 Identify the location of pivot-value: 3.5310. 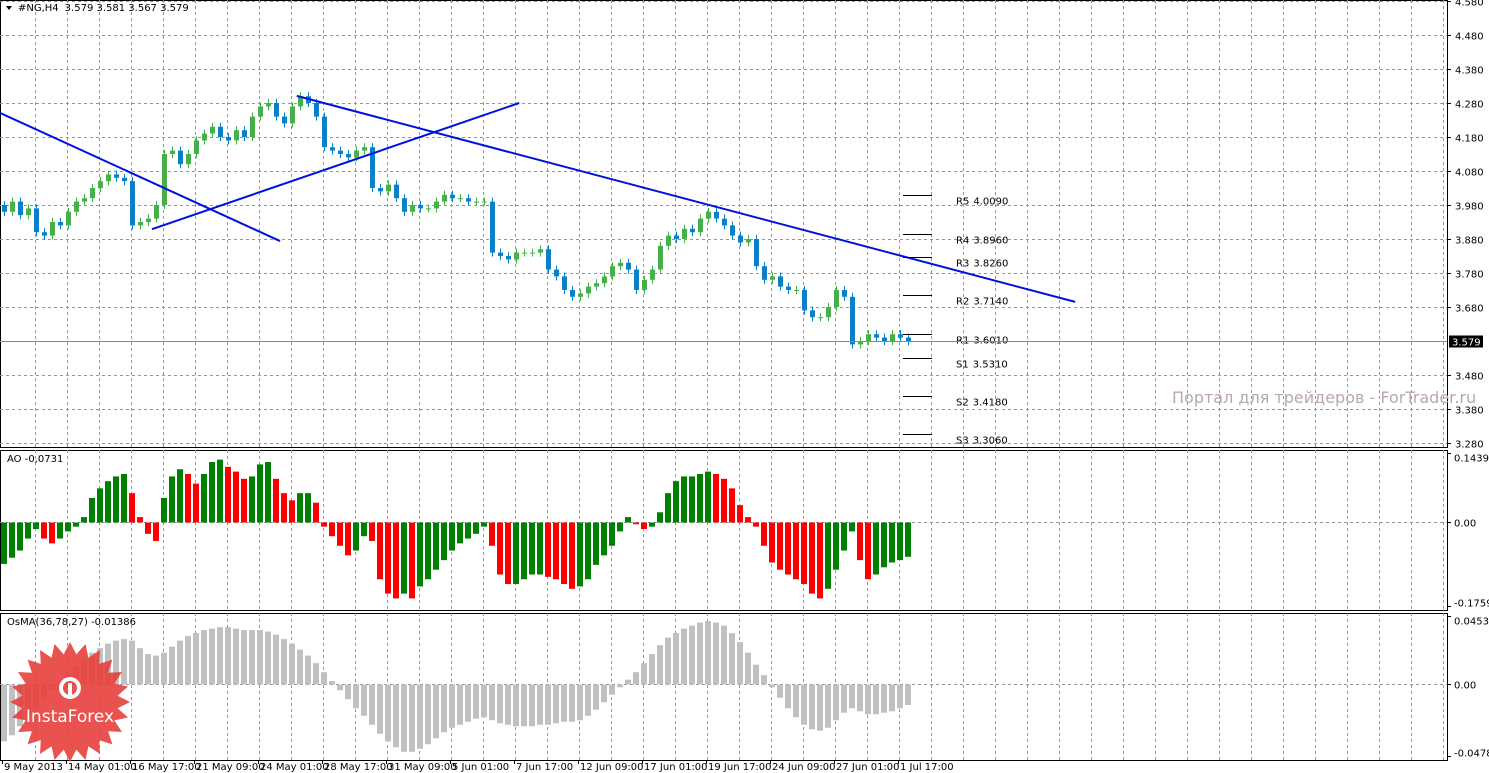
(990, 365).